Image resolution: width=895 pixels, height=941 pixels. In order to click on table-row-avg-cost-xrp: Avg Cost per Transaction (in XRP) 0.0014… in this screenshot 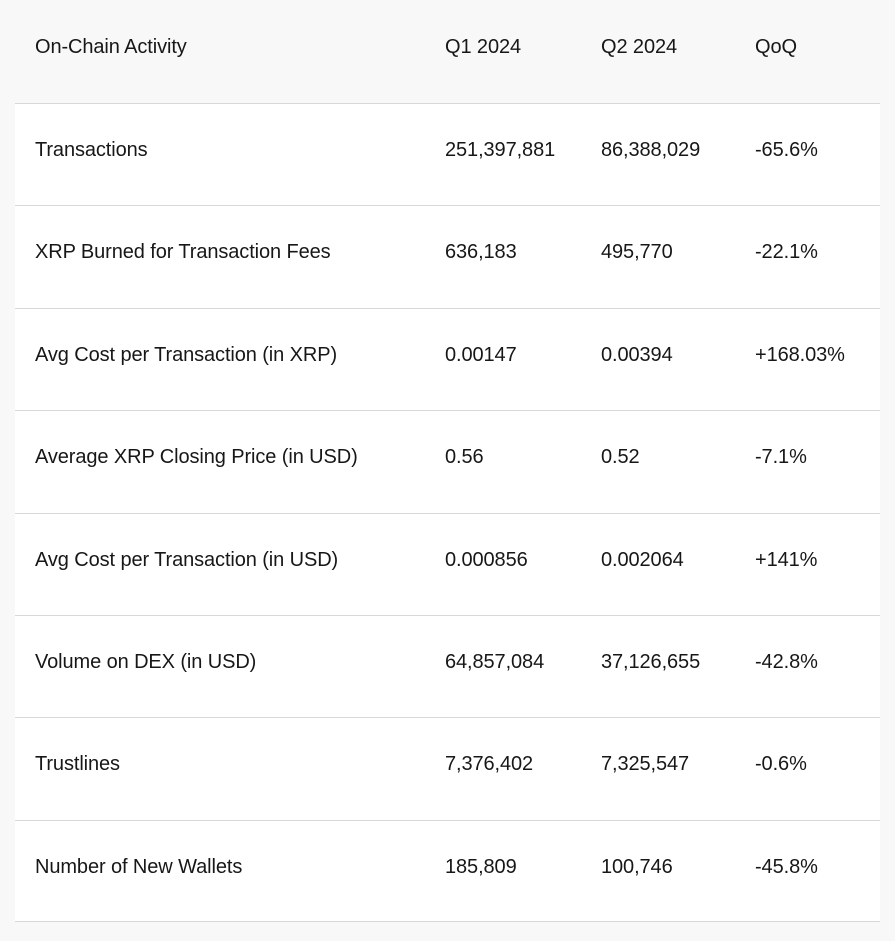, I will do `click(447, 359)`.